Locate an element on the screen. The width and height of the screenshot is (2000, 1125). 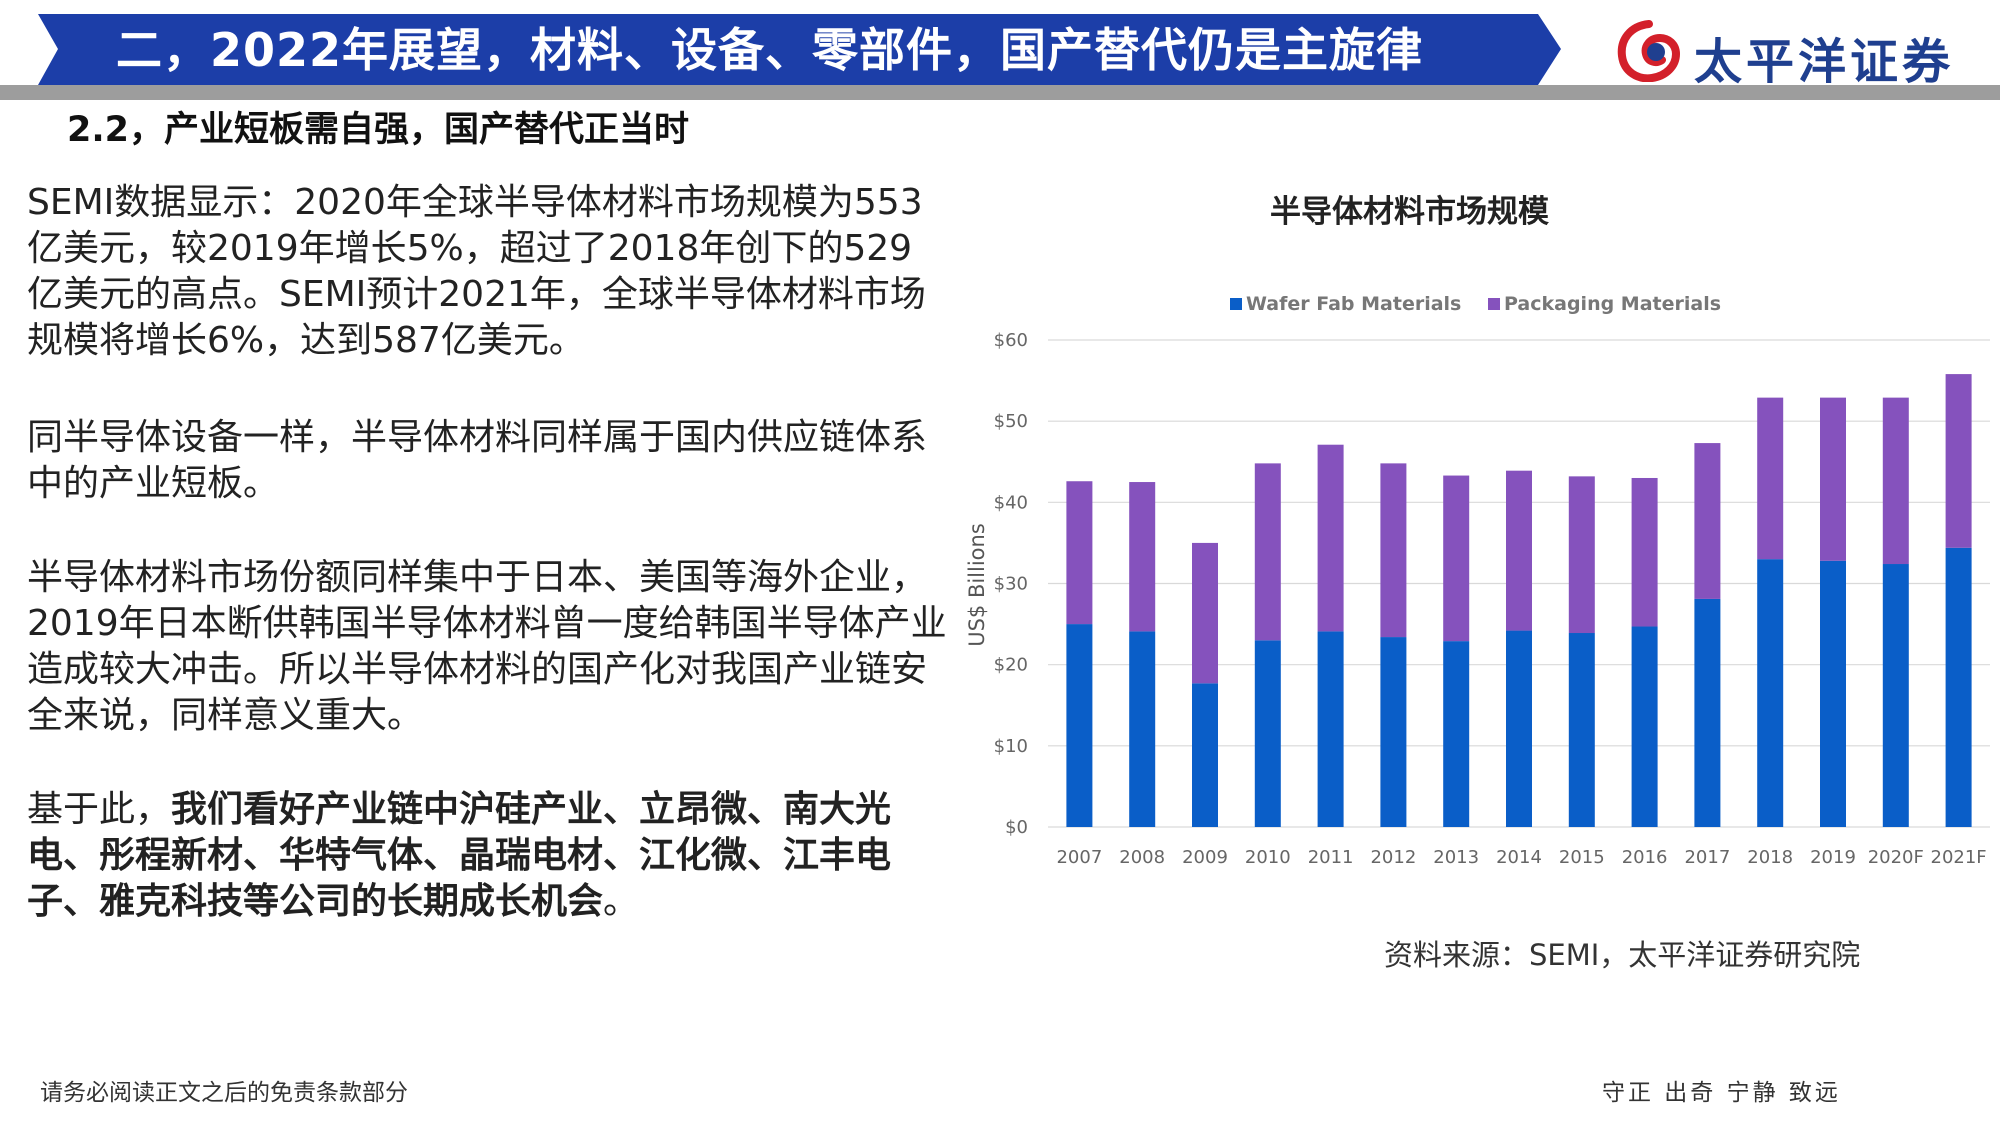
bar-wafer-fab-2015 is located at coordinates (1581, 730).